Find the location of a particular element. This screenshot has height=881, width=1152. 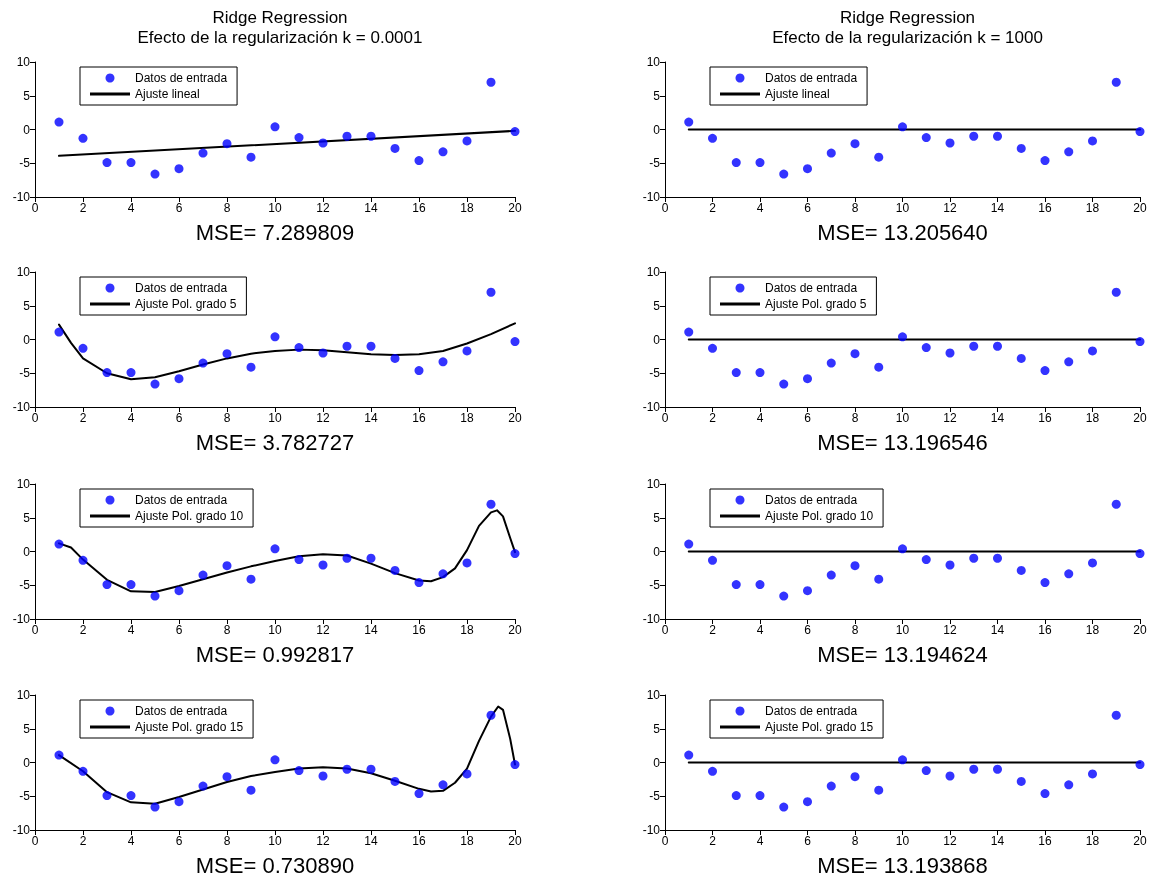

x-axis-title: MSE= 13.205640 is located at coordinates (902, 232).